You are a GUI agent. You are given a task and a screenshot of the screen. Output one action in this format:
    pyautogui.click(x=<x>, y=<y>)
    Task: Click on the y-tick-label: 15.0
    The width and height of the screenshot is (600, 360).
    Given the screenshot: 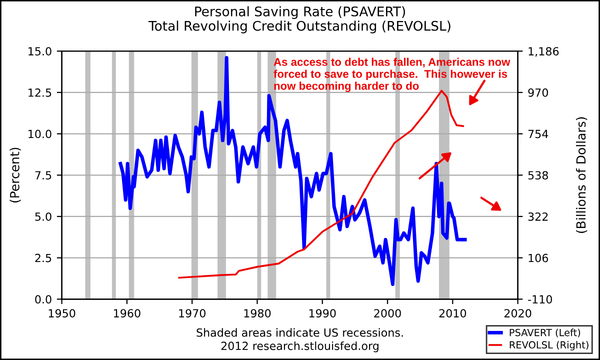 What is the action you would take?
    pyautogui.click(x=40, y=51)
    